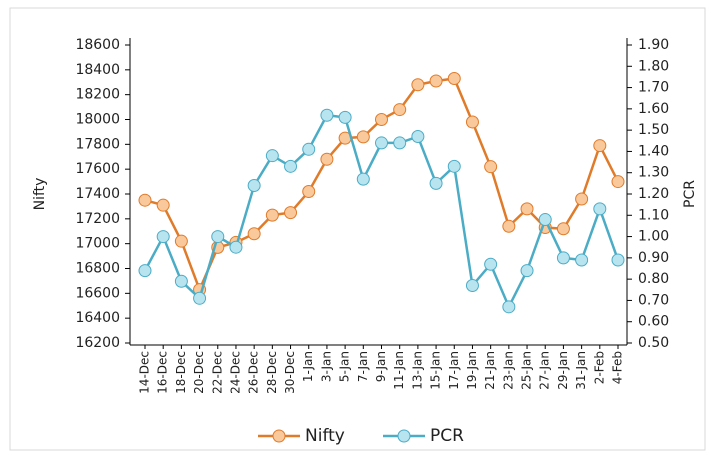  I want to click on x-tick-label: 23-Jan, so click(508, 370).